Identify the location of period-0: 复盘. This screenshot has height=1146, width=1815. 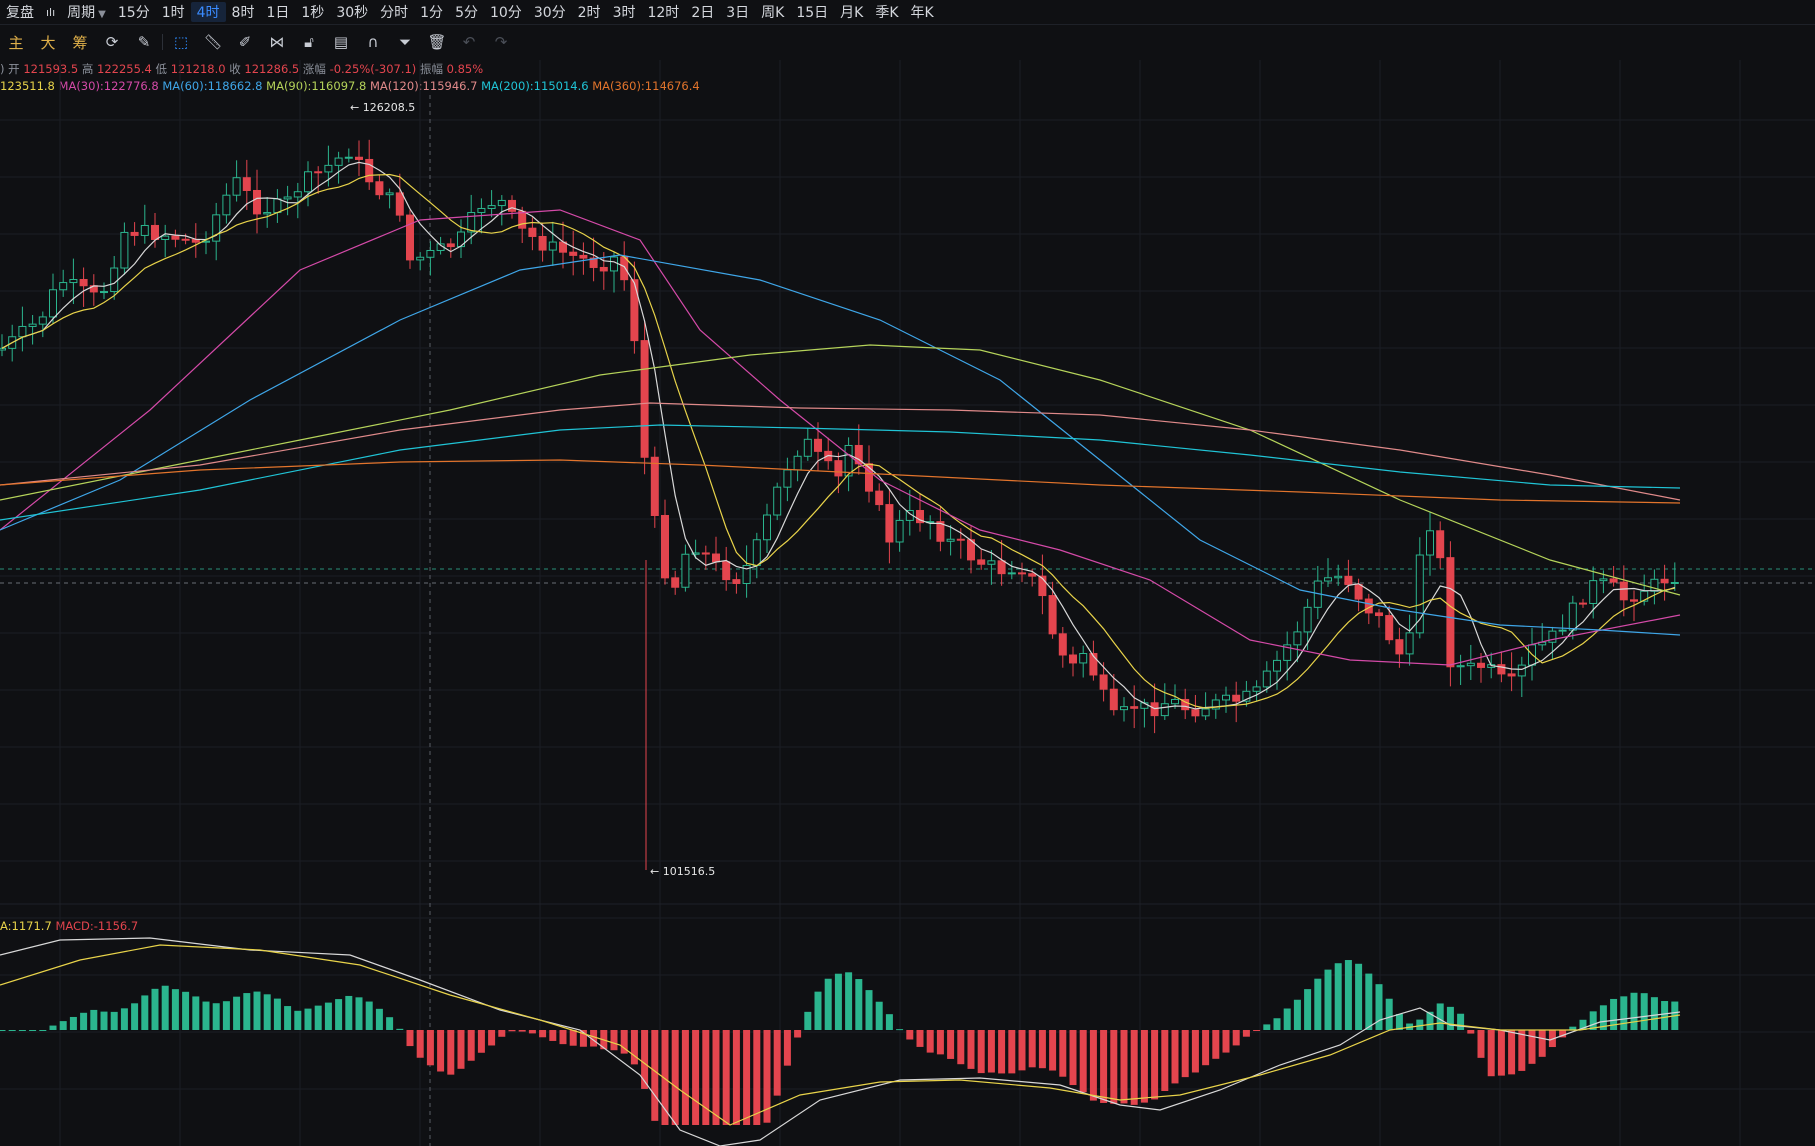
(20, 13).